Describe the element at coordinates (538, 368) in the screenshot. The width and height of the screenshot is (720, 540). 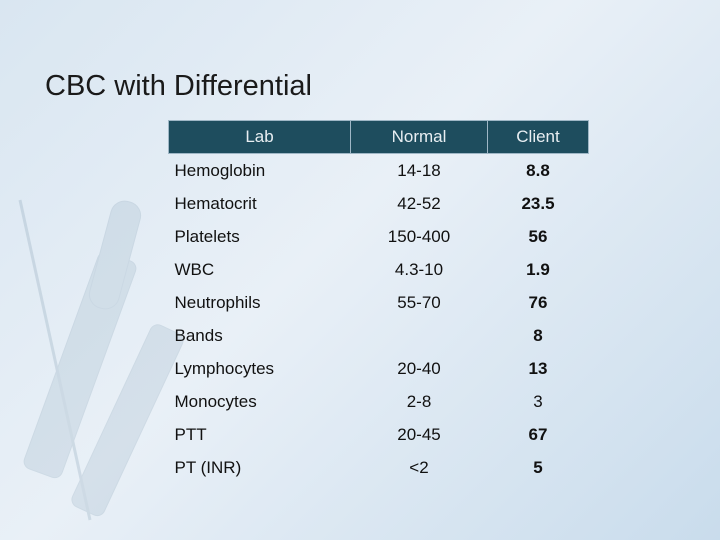
I see `table-cell: 13` at that location.